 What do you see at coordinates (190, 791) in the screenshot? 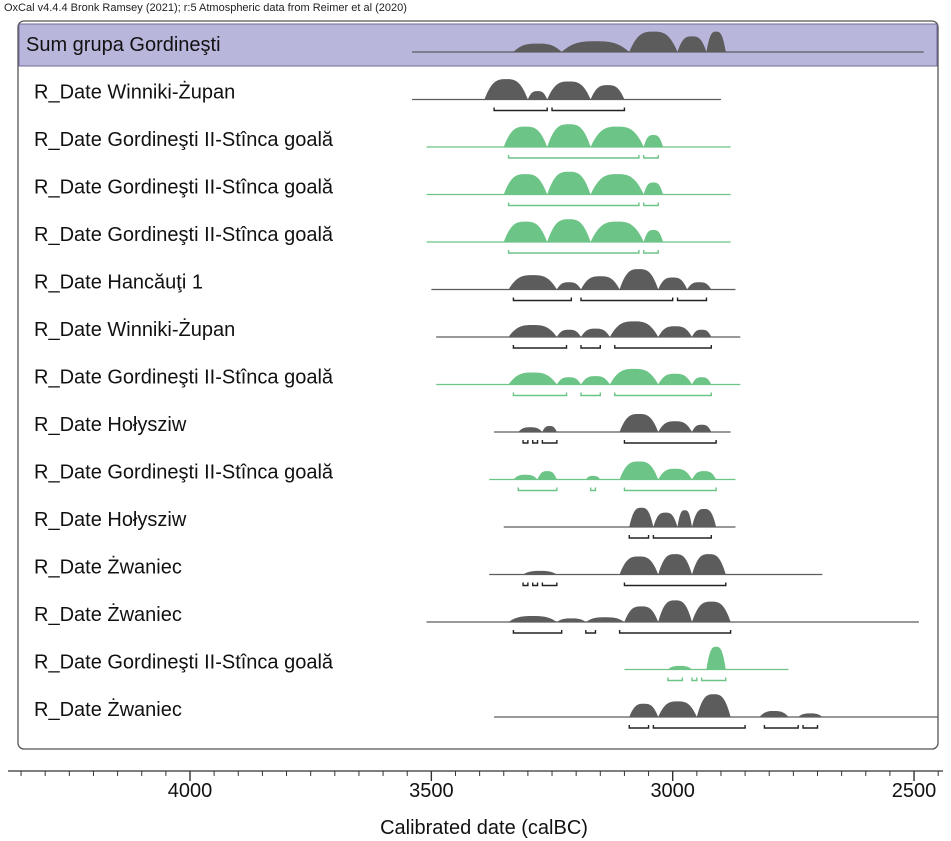
I see `x-tick-label: 4000` at bounding box center [190, 791].